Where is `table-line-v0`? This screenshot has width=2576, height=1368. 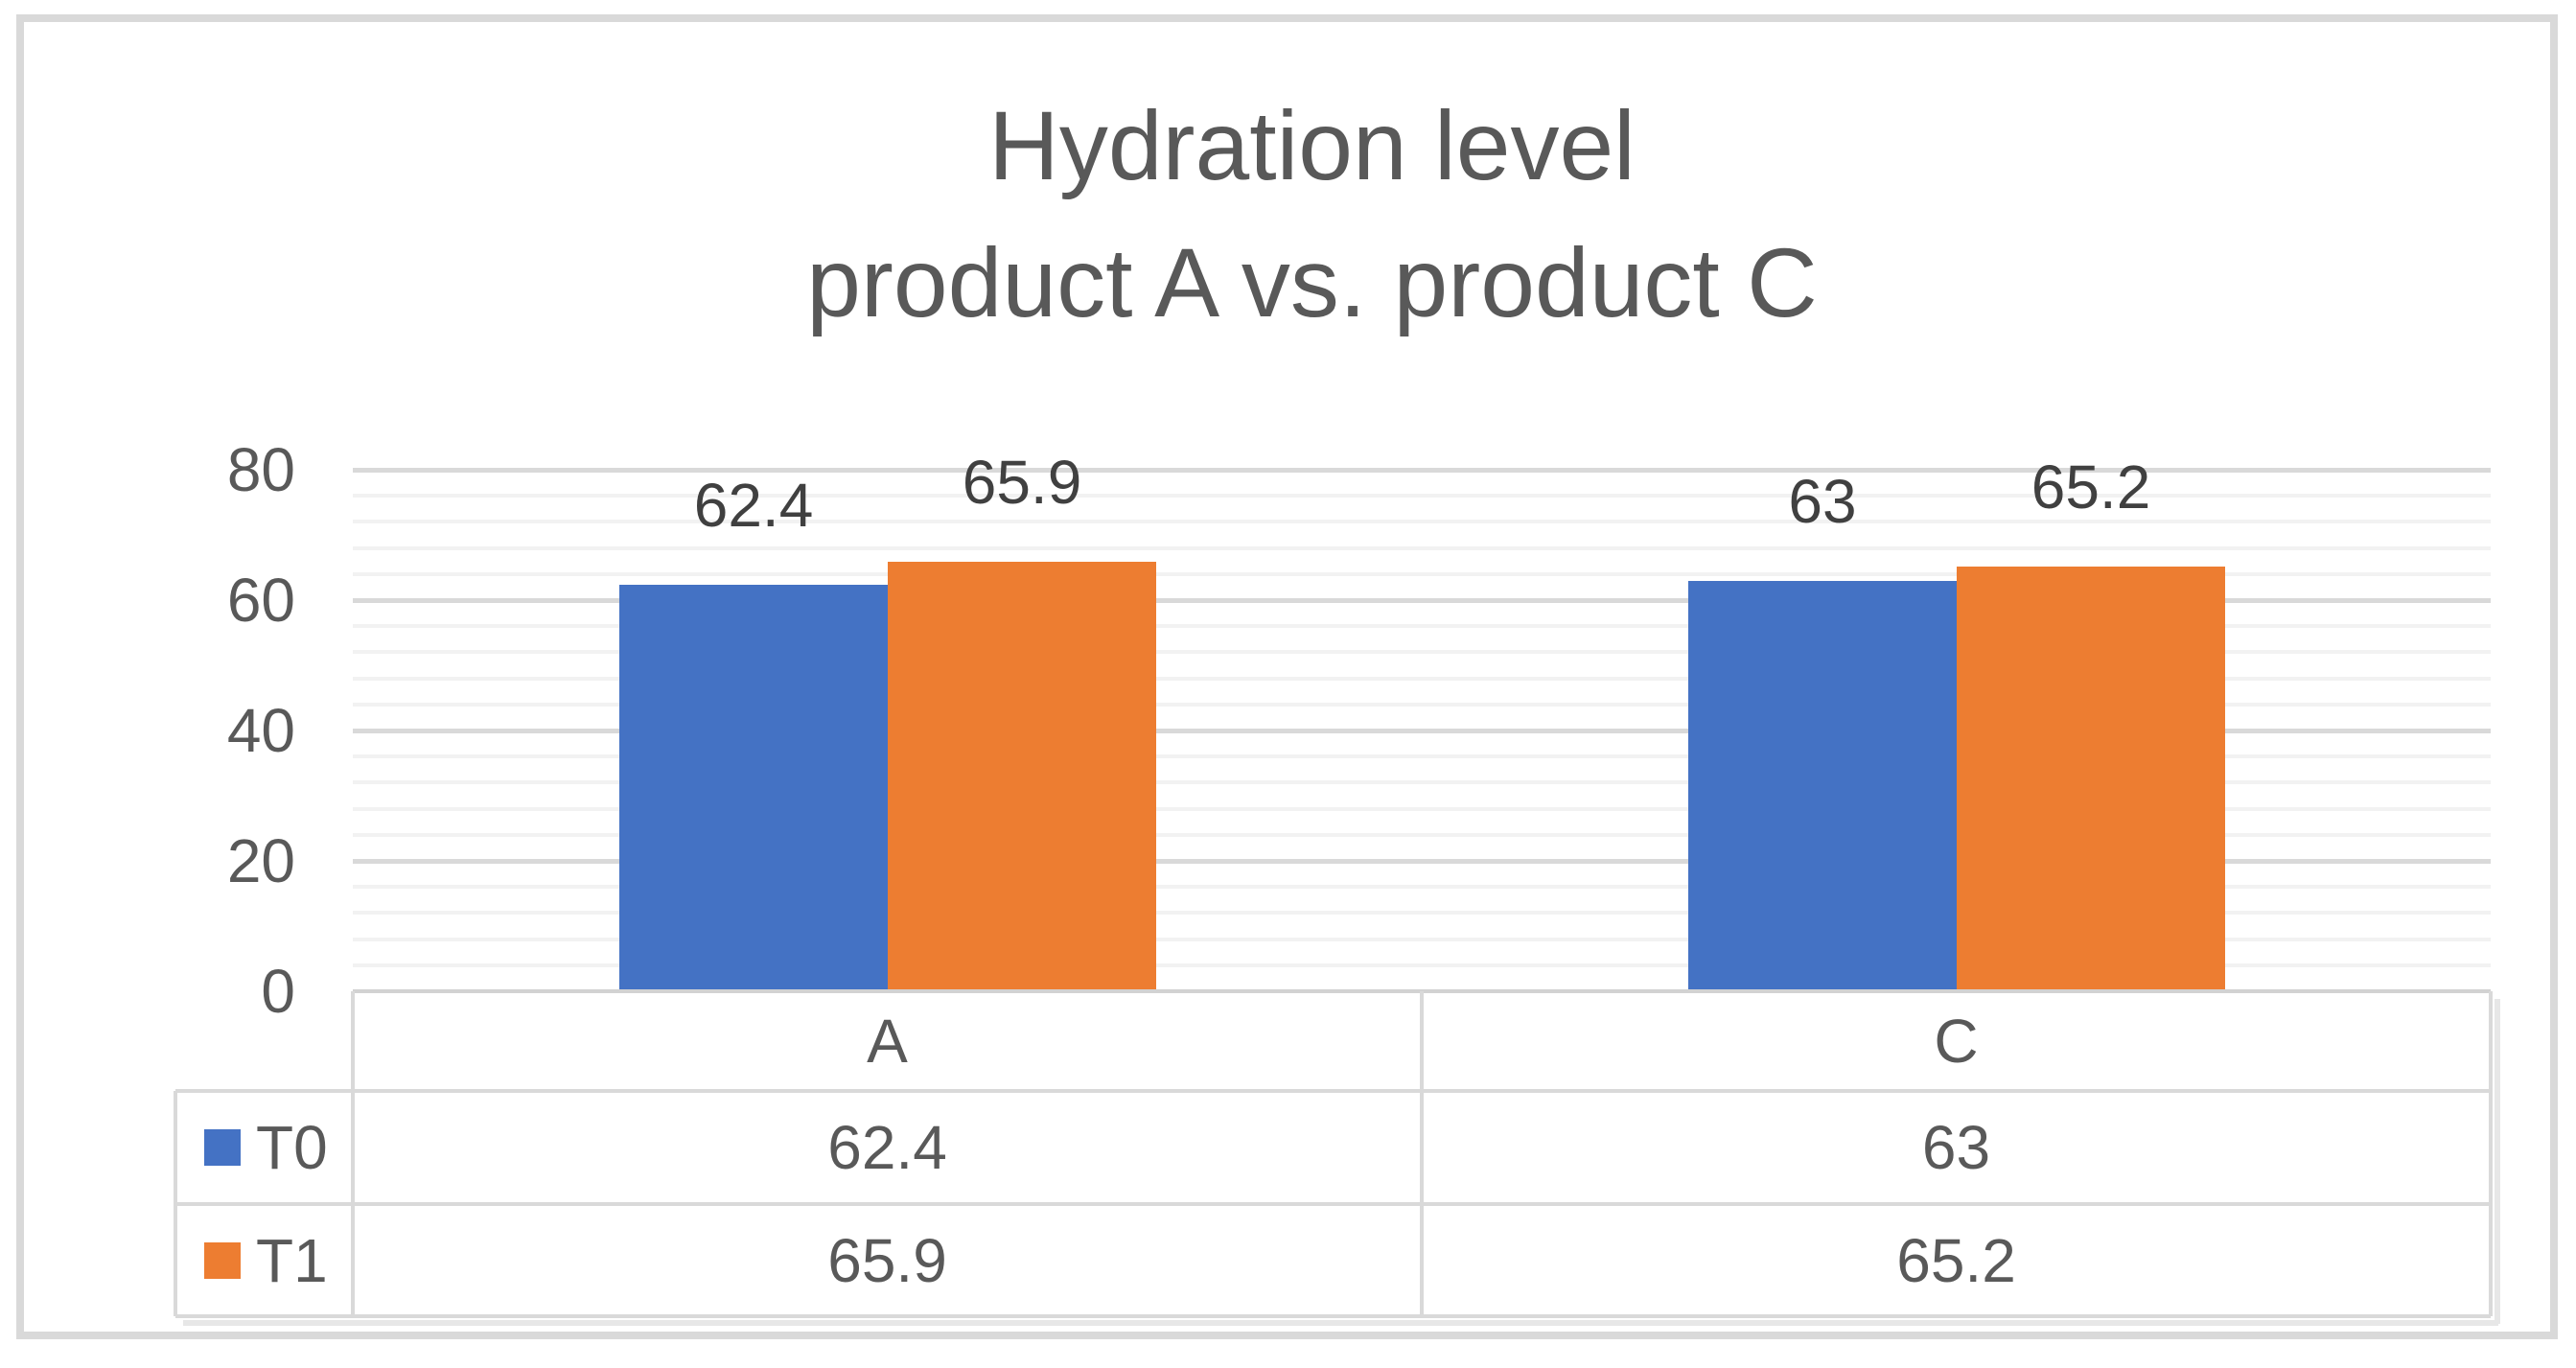 table-line-v0 is located at coordinates (176, 1203).